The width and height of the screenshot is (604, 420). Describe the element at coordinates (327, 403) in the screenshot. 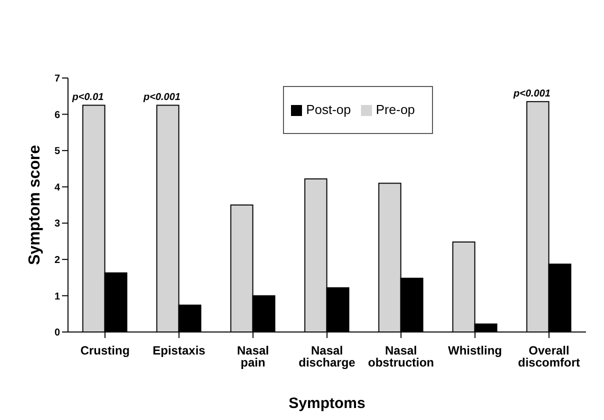

I see `x-axis-title: Symptoms` at that location.